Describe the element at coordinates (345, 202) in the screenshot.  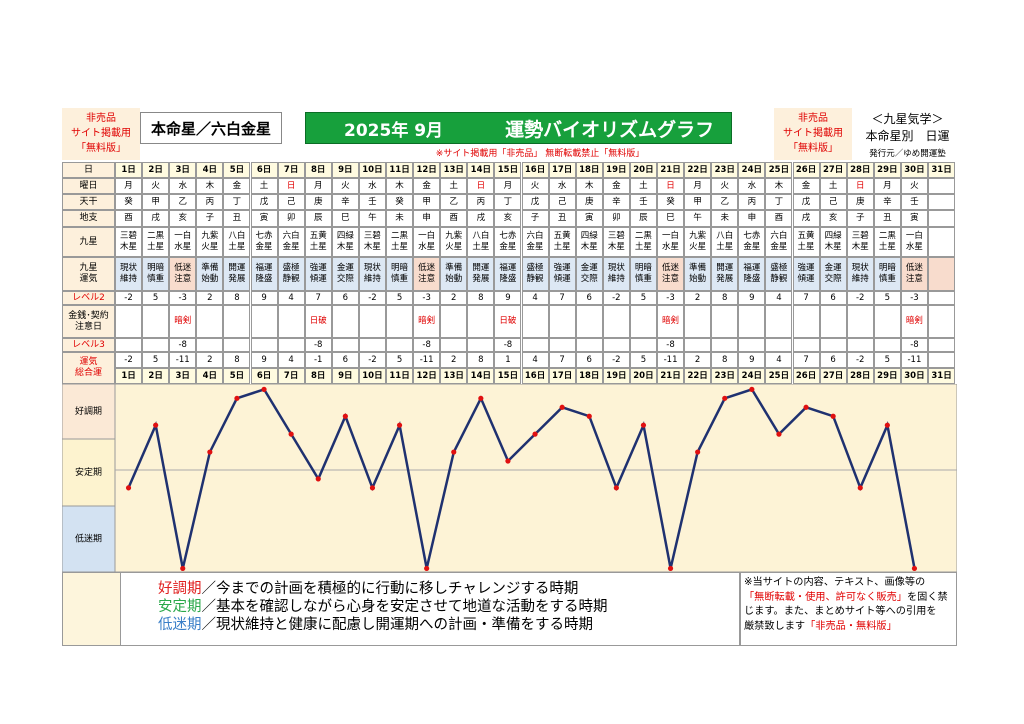
I see `cell: 辛` at that location.